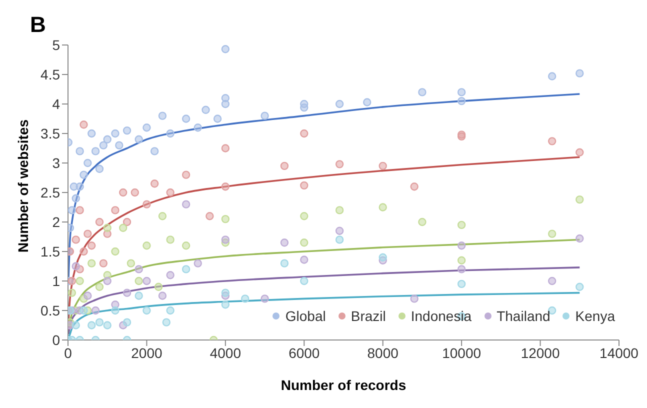 This screenshot has height=408, width=647. Describe the element at coordinates (50, 192) in the screenshot. I see `y-tick-label: 2.5` at that location.